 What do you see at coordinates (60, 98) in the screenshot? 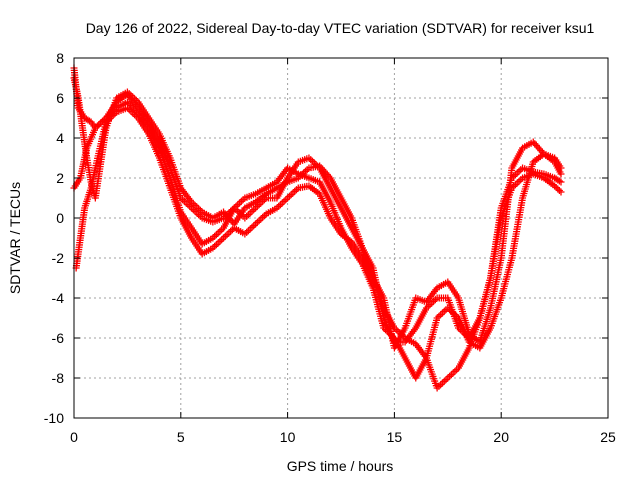
I see `y-tick-label: 6` at bounding box center [60, 98].